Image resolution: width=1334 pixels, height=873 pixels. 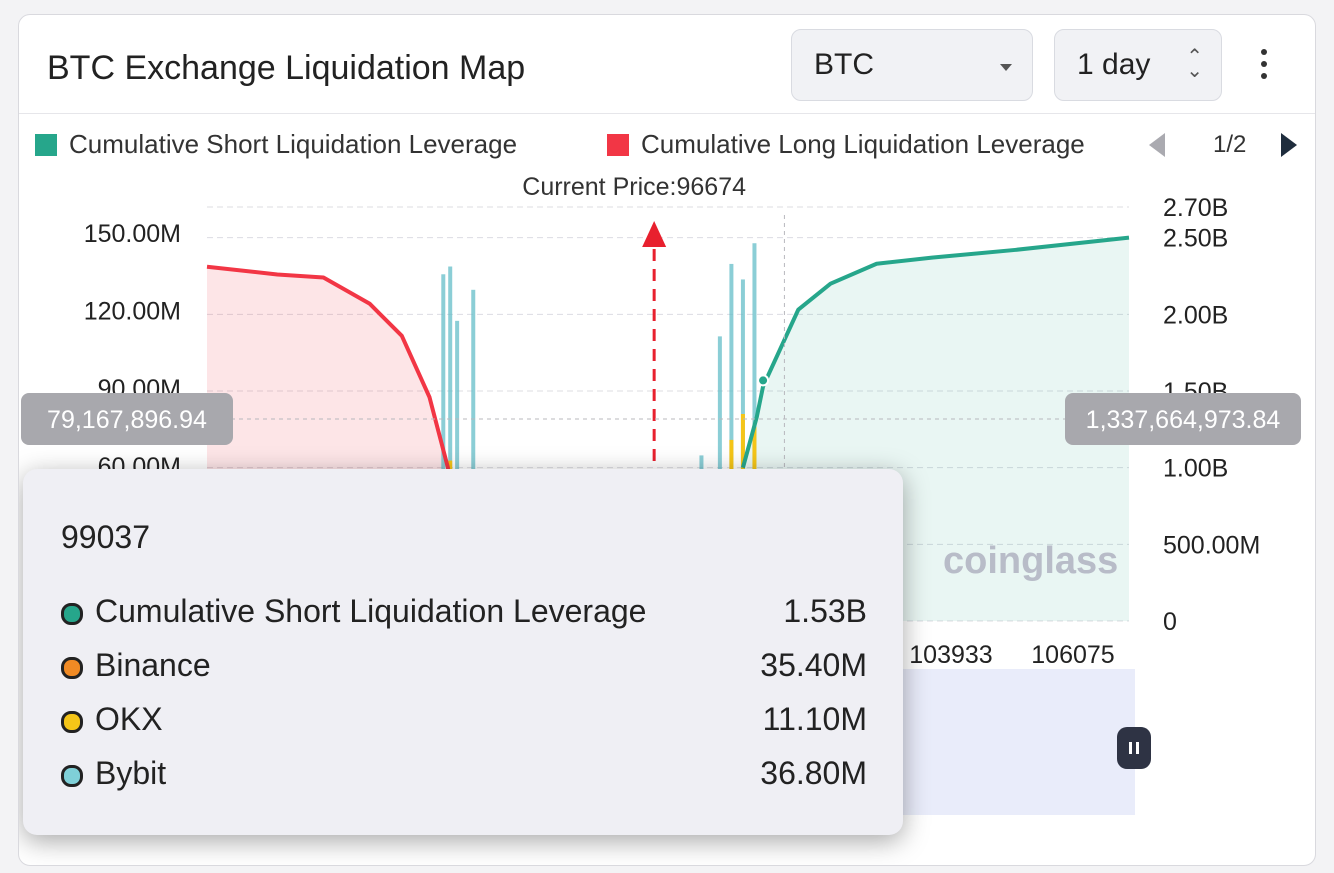 What do you see at coordinates (464, 775) in the screenshot?
I see `tooltip-row-bybit: Bybit 36.80M` at bounding box center [464, 775].